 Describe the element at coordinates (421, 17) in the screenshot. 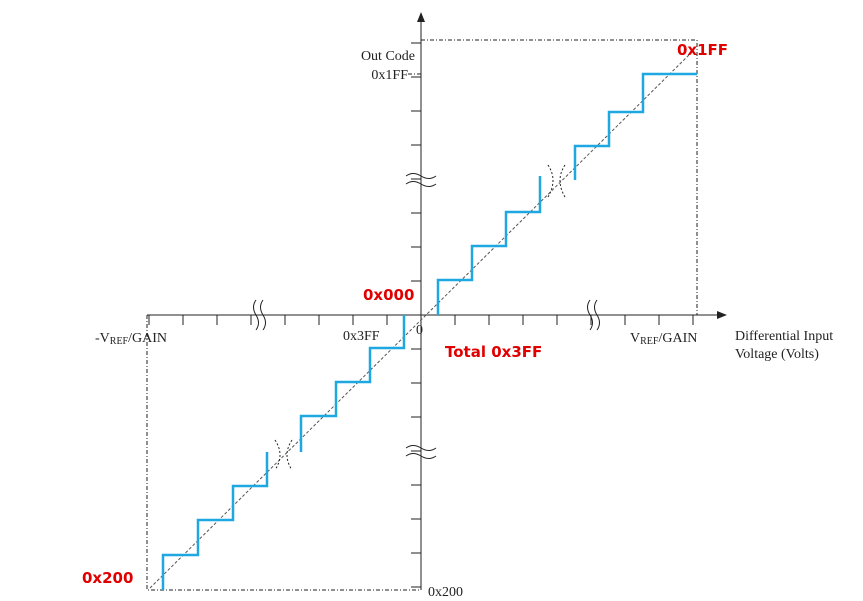

I see `y-arrow` at that location.